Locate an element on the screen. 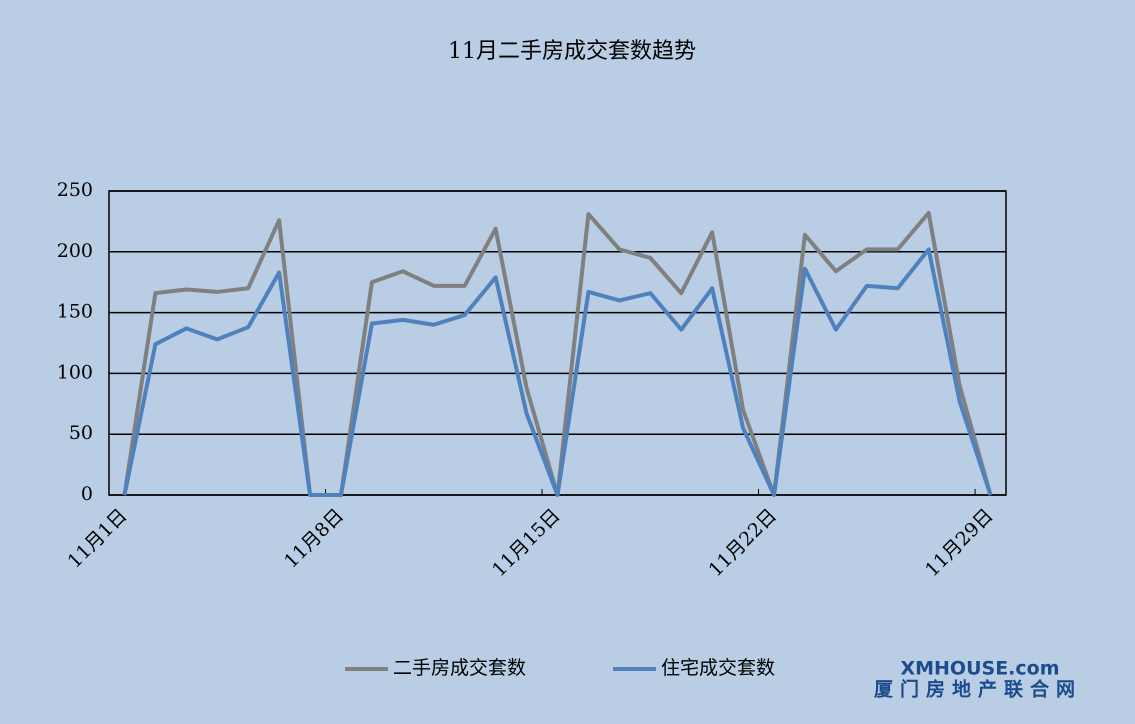 This screenshot has height=724, width=1135. x-tick-label: 11月22日 is located at coordinates (742, 543).